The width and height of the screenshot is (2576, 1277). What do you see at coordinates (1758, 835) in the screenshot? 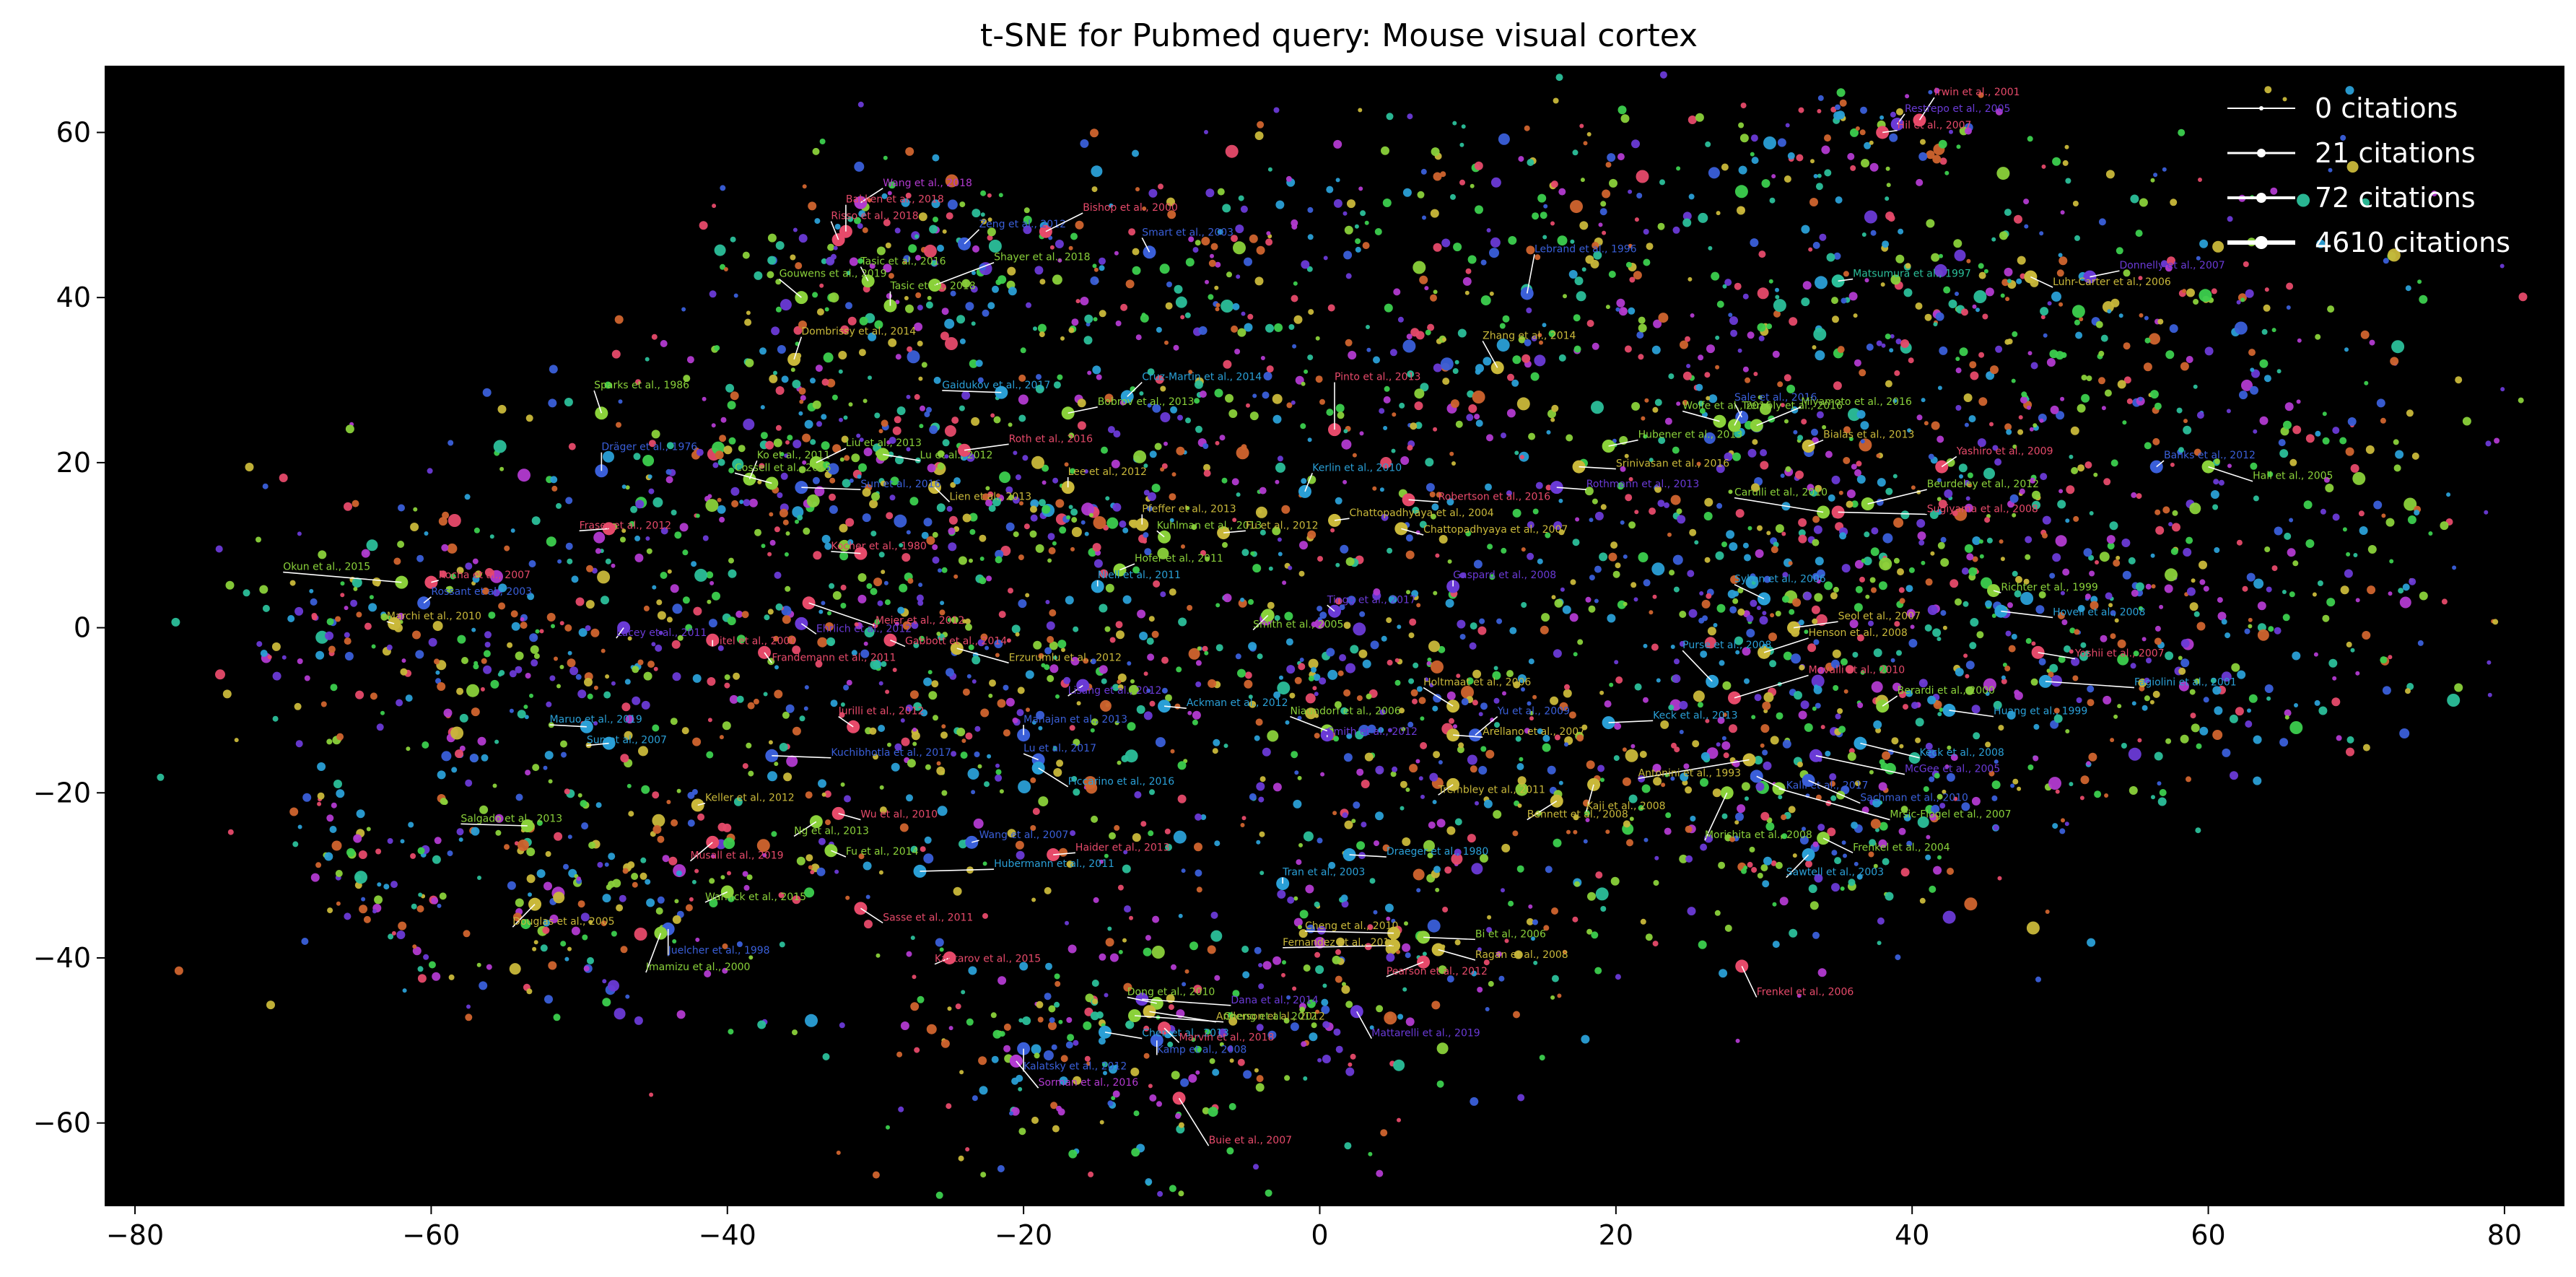
I see `annotation-label: Morishita et al., 2008` at bounding box center [1758, 835].